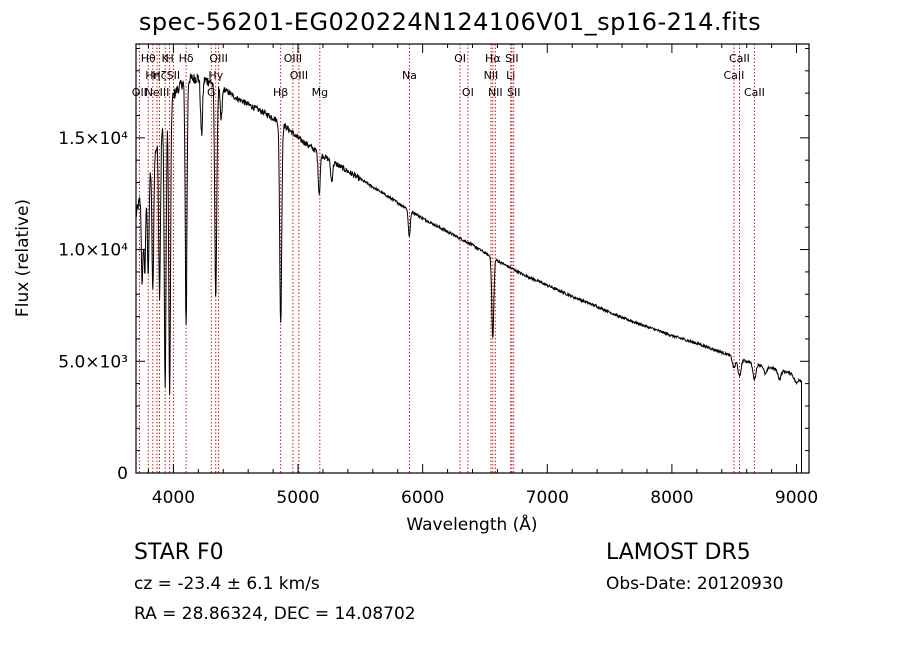  I want to click on y-tick-label: 1.5×10⁴, so click(93, 139).